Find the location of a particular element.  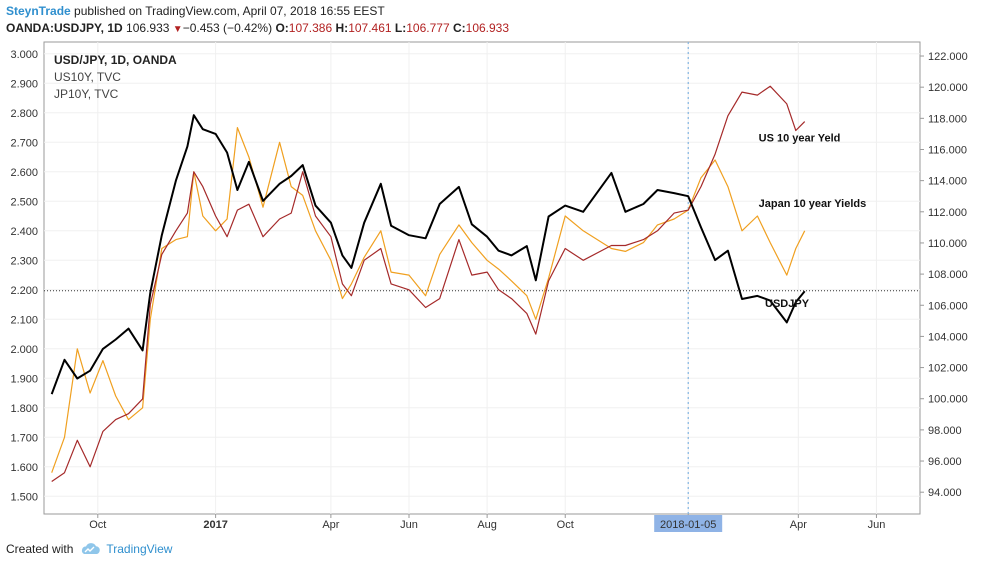

left-tick-label: 2.100 is located at coordinates (24, 320).